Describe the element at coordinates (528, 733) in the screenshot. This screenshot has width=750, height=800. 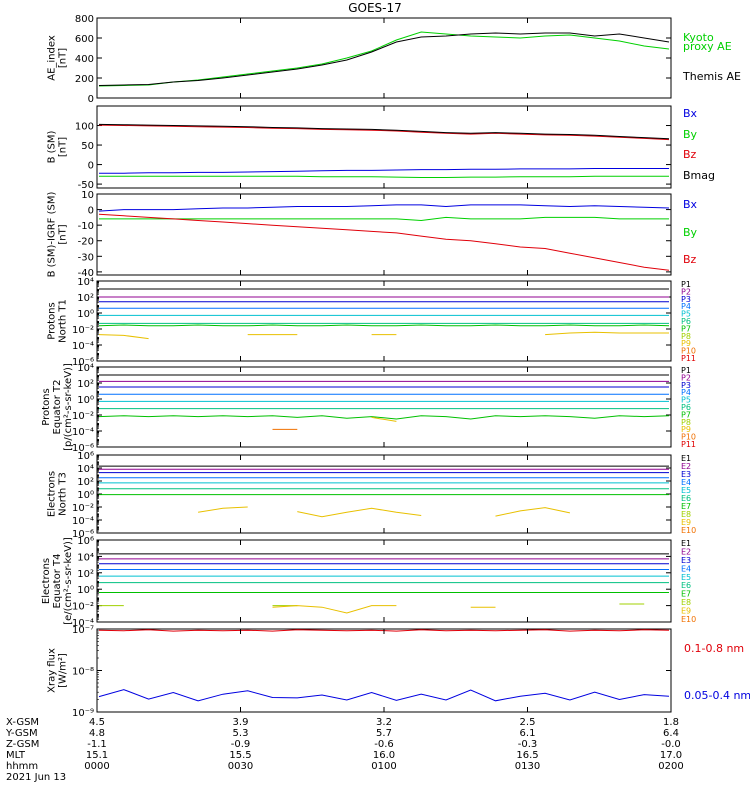
I see `time-axis-cell: 6.1` at that location.